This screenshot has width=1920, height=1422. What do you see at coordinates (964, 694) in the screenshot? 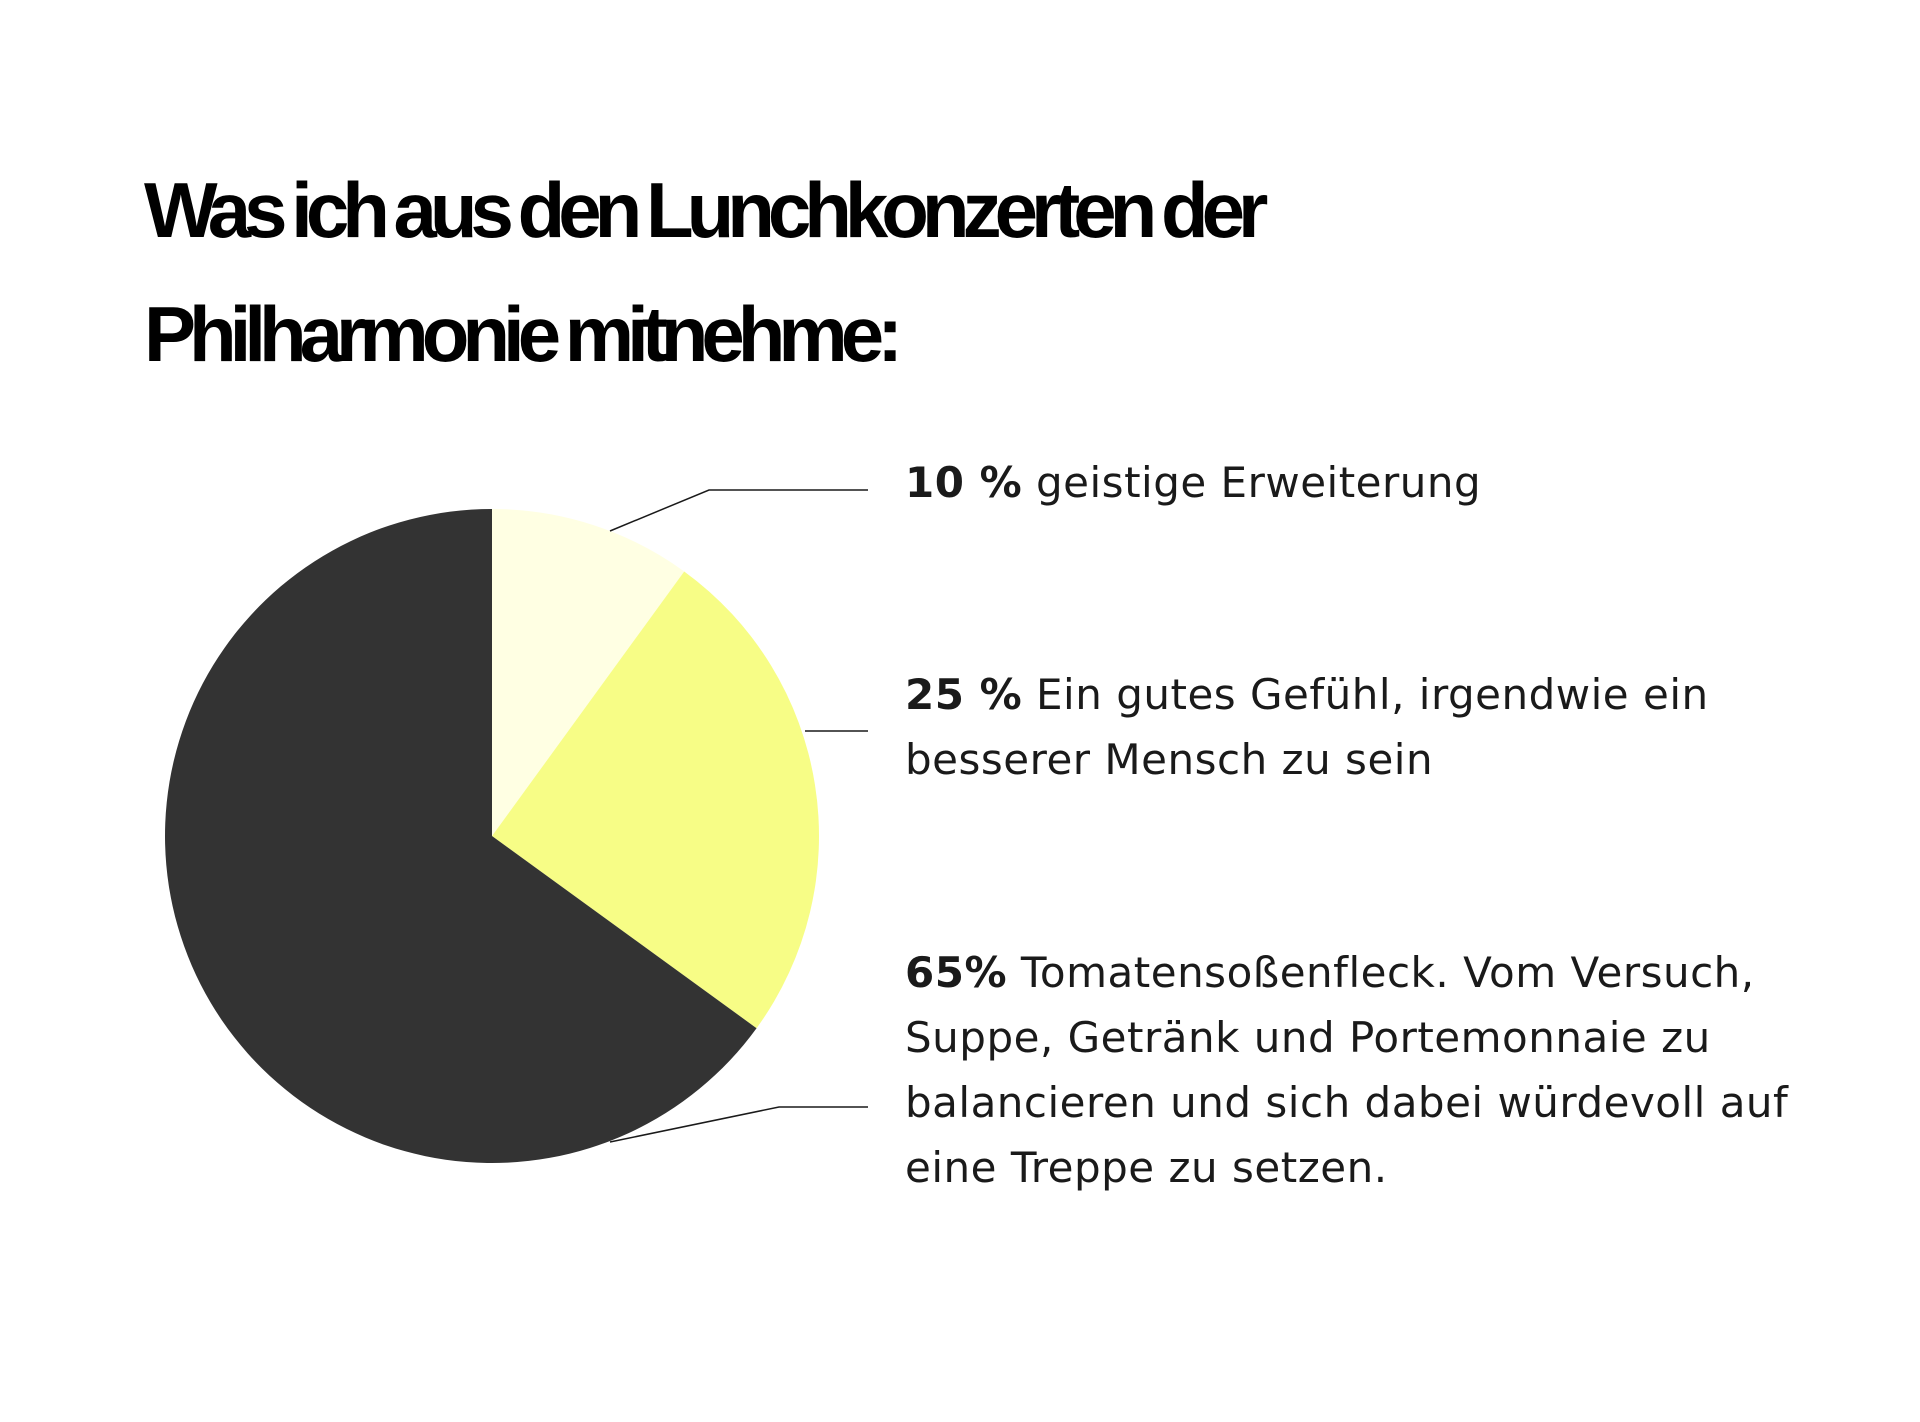
I see `slice-percent: 25 %` at bounding box center [964, 694].